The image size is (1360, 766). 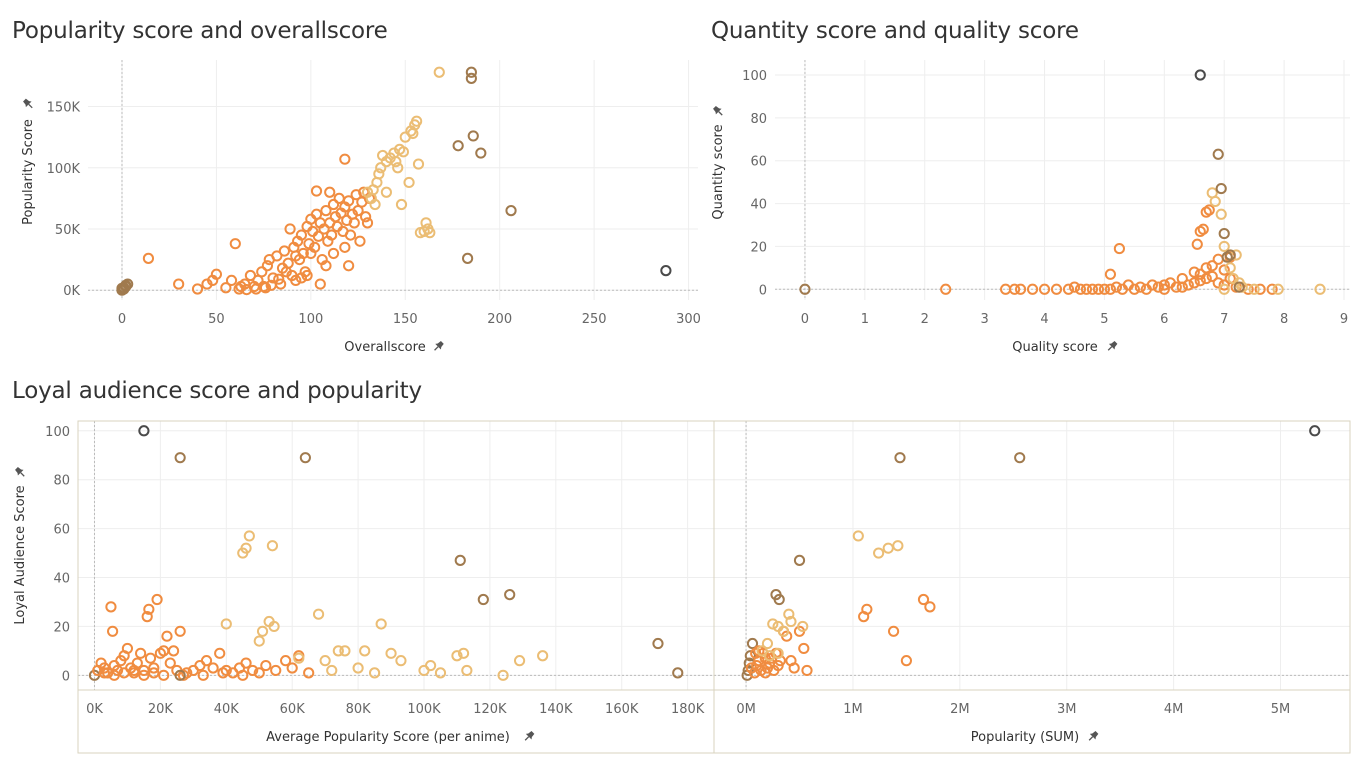 What do you see at coordinates (1092, 736) in the screenshot?
I see `x-axis-pin-icon` at bounding box center [1092, 736].